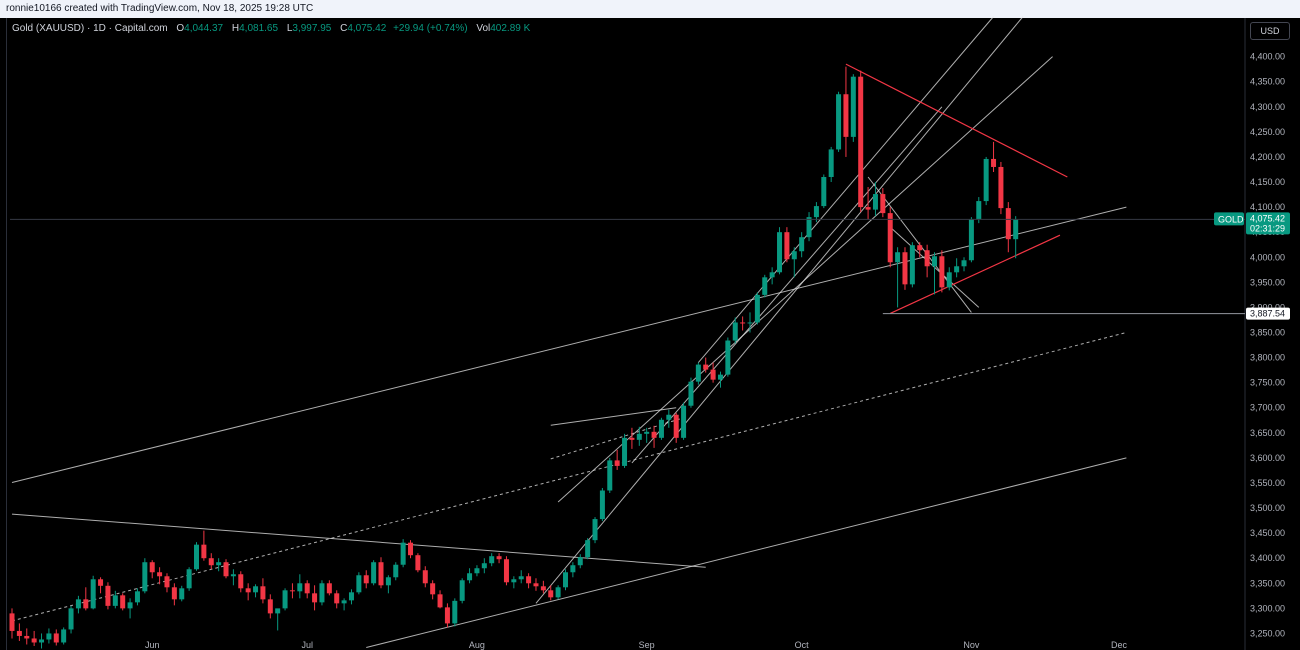 The width and height of the screenshot is (1300, 650). Describe the element at coordinates (1267, 383) in the screenshot. I see `y-tick-label: 3,750.00` at that location.